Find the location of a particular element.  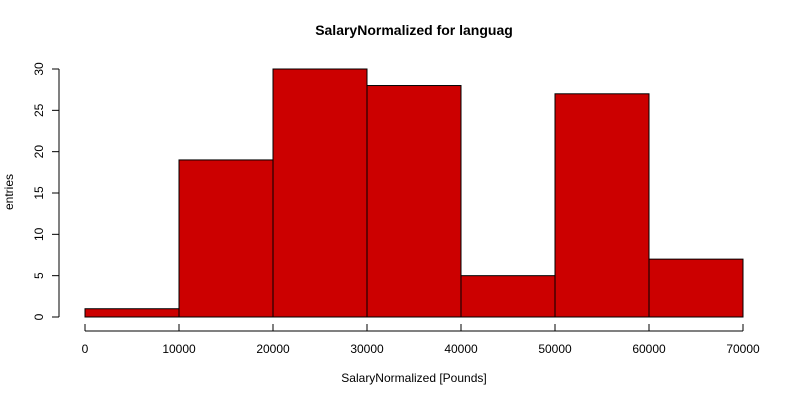

x-tick-label-4: 40000 is located at coordinates (461, 349).